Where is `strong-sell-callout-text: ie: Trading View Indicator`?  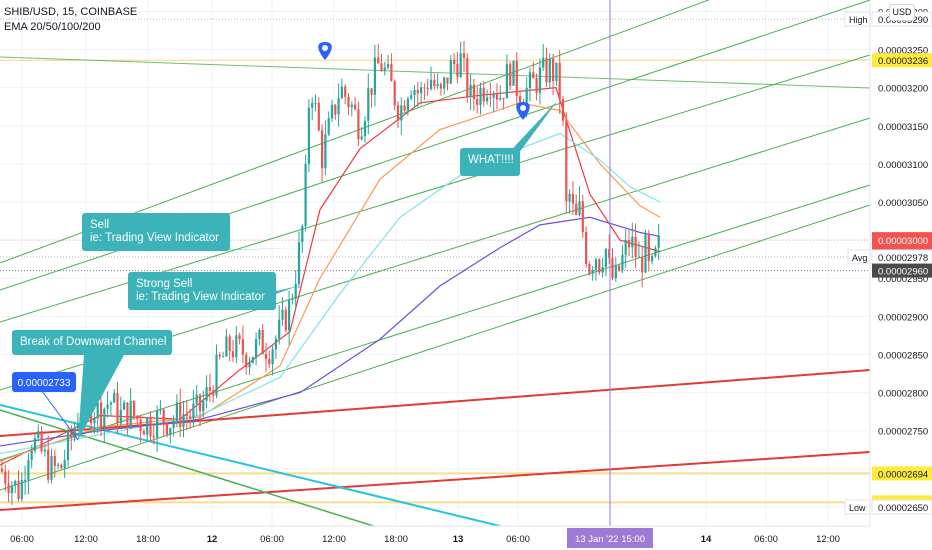 strong-sell-callout-text: ie: Trading View Indicator is located at coordinates (200, 297).